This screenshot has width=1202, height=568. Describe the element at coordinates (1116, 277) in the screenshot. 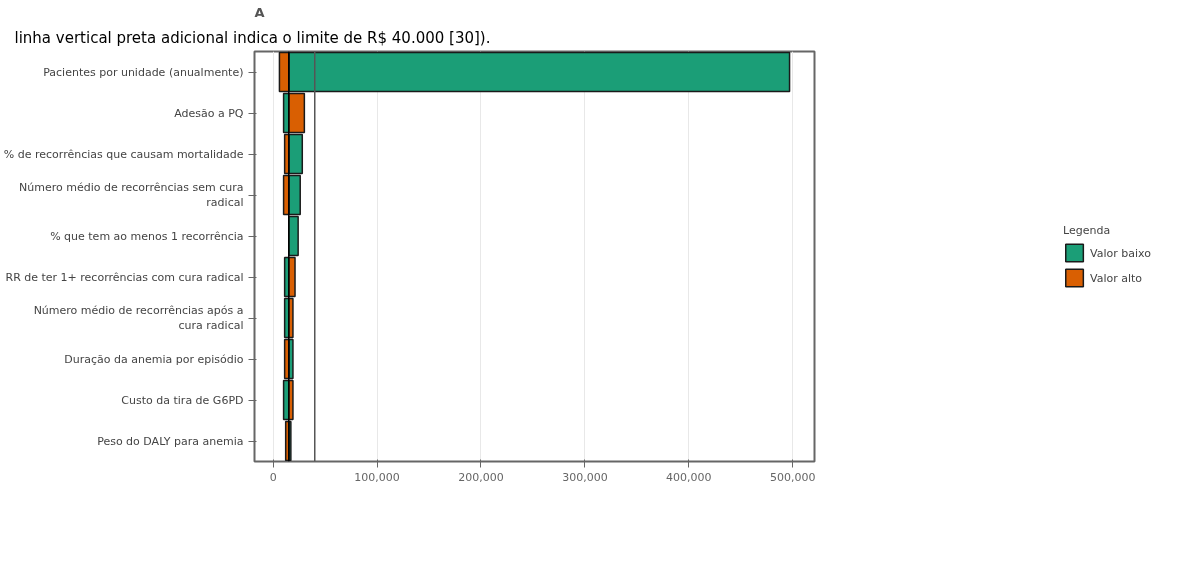

I see `legend-label: Valor alto` at that location.